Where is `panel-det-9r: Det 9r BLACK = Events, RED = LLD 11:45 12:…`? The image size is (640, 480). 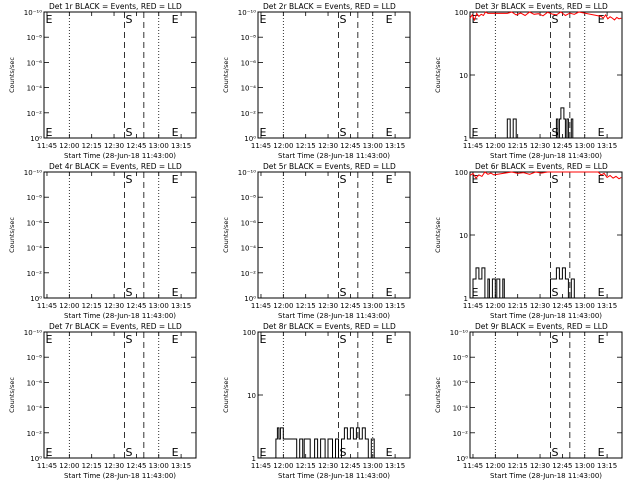
panel-det-9r: Det 9r BLACK = Events, RED = LLD 11:45 12:… is located at coordinates (528, 401).